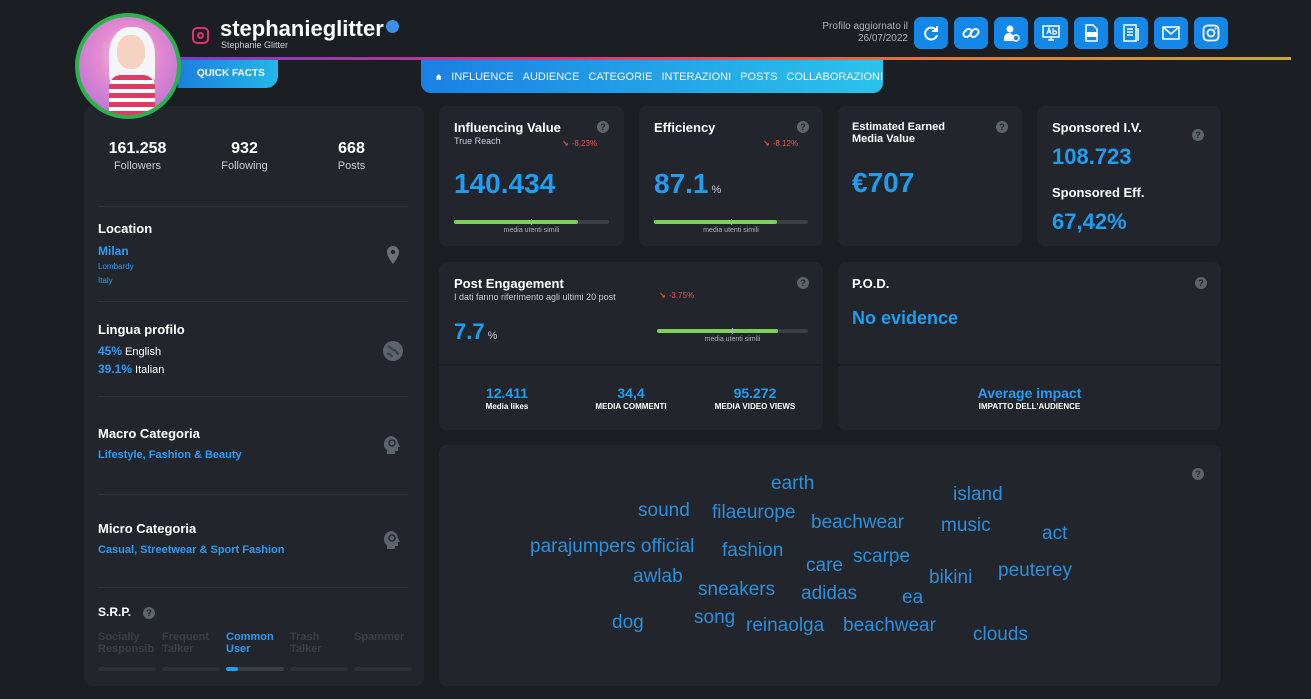 Image resolution: width=1311 pixels, height=699 pixels. I want to click on followers-count: 161.258, so click(137, 148).